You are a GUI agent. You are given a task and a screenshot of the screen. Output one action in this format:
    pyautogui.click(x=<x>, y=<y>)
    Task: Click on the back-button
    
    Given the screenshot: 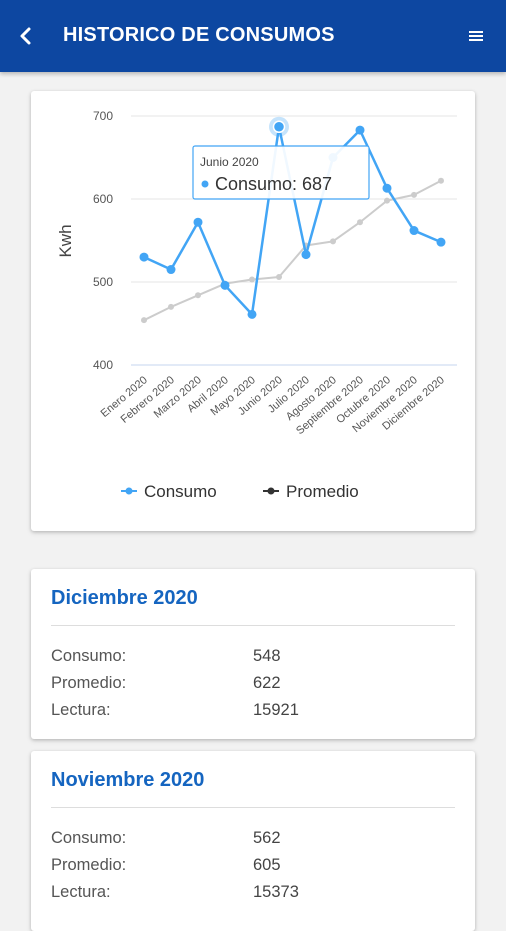 What is the action you would take?
    pyautogui.click(x=26, y=36)
    